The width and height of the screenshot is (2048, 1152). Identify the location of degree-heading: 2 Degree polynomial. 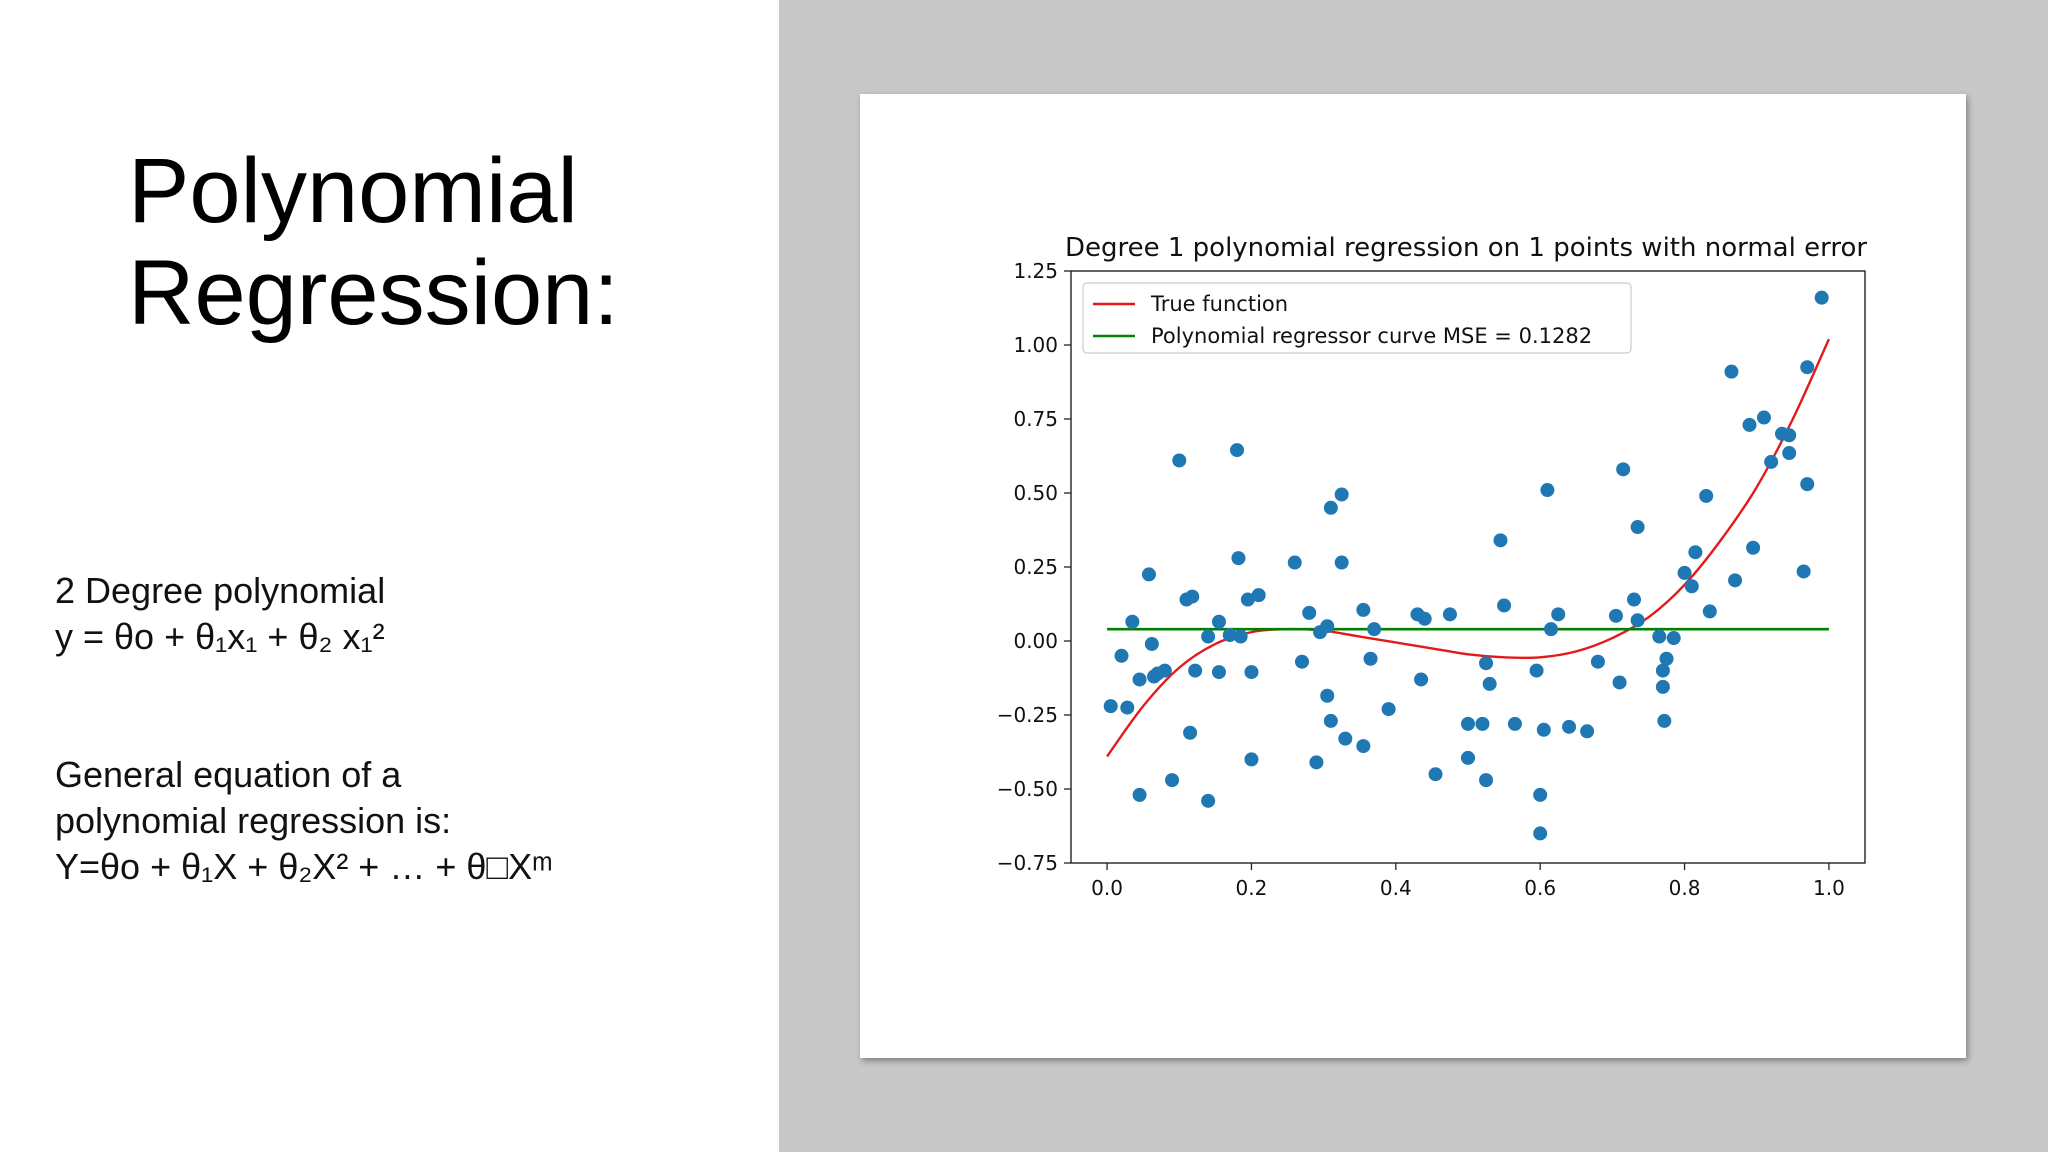
(220, 590).